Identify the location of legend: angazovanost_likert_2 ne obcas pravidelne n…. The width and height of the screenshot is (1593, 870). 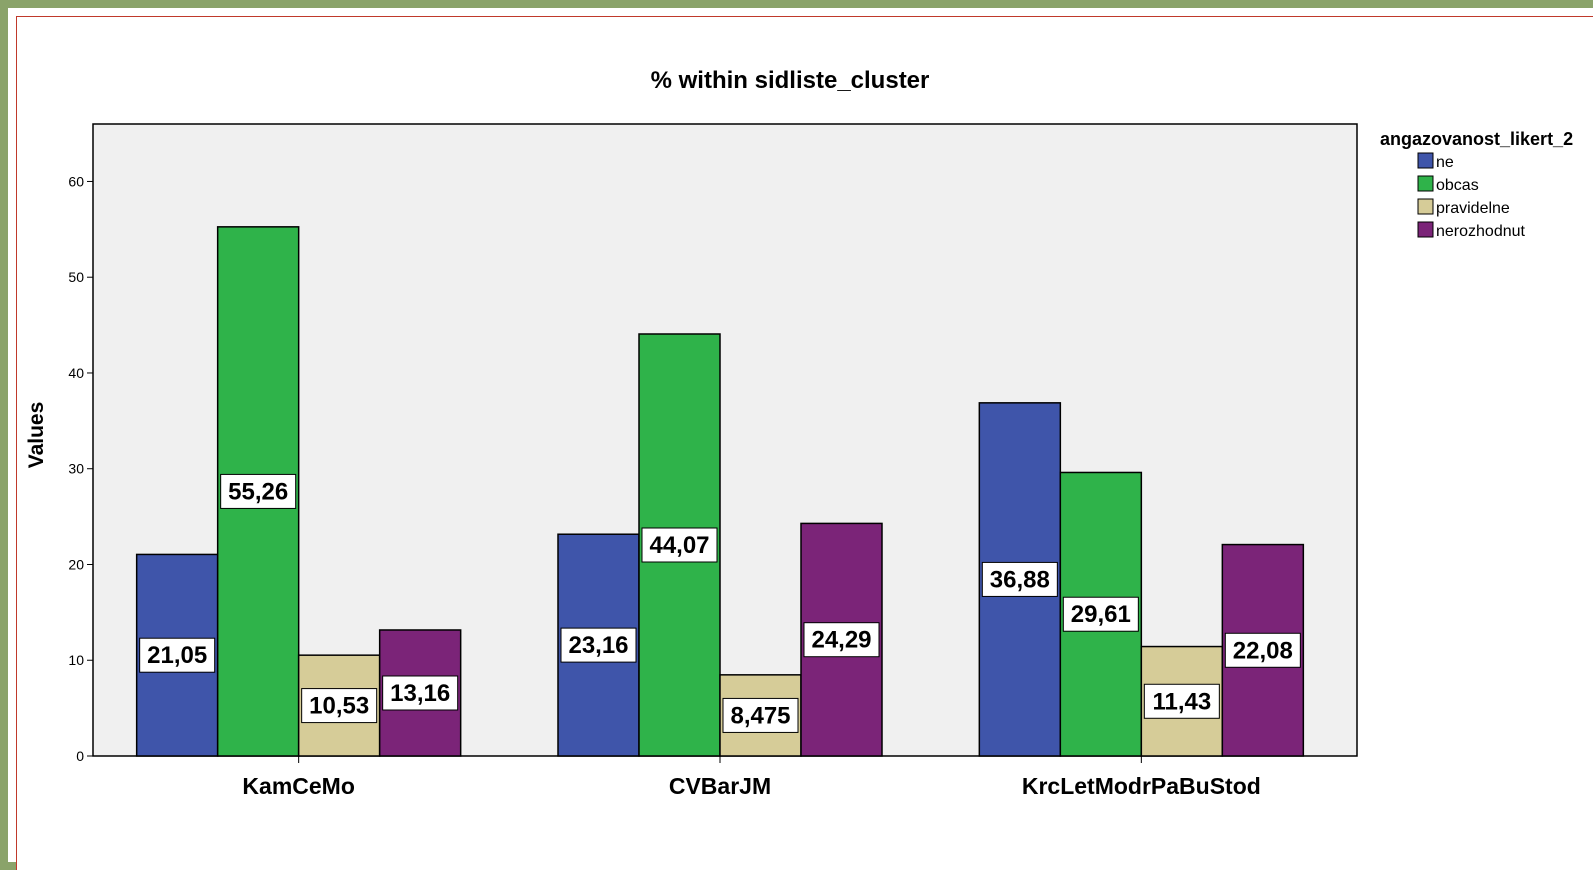
(1476, 184).